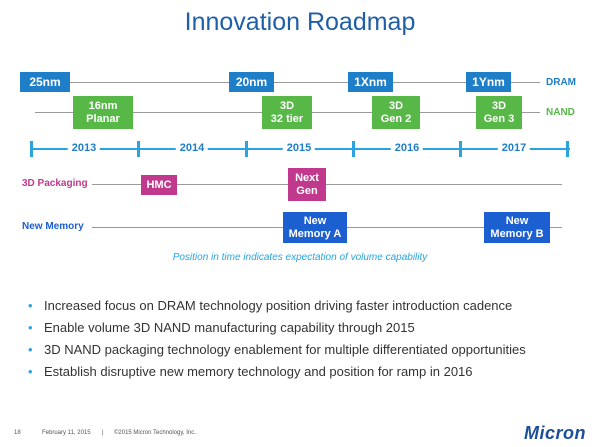 The width and height of the screenshot is (600, 447). Describe the element at coordinates (327, 184) in the screenshot. I see `packaging-row-line` at that location.